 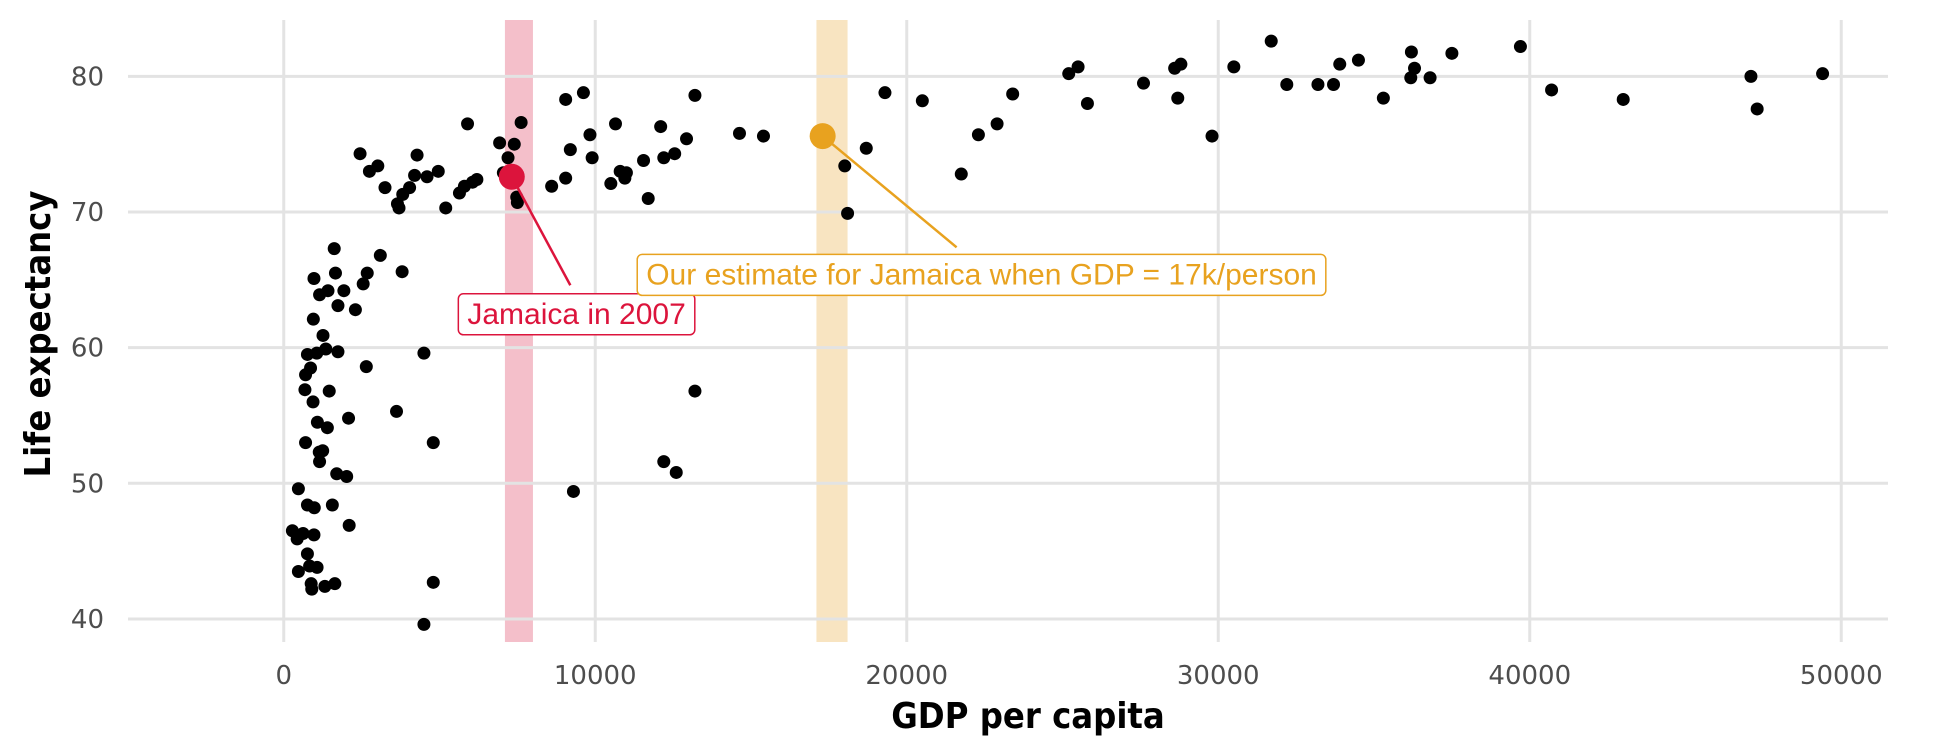 What do you see at coordinates (38, 334) in the screenshot?
I see `y-axis-title: Life expectancy` at bounding box center [38, 334].